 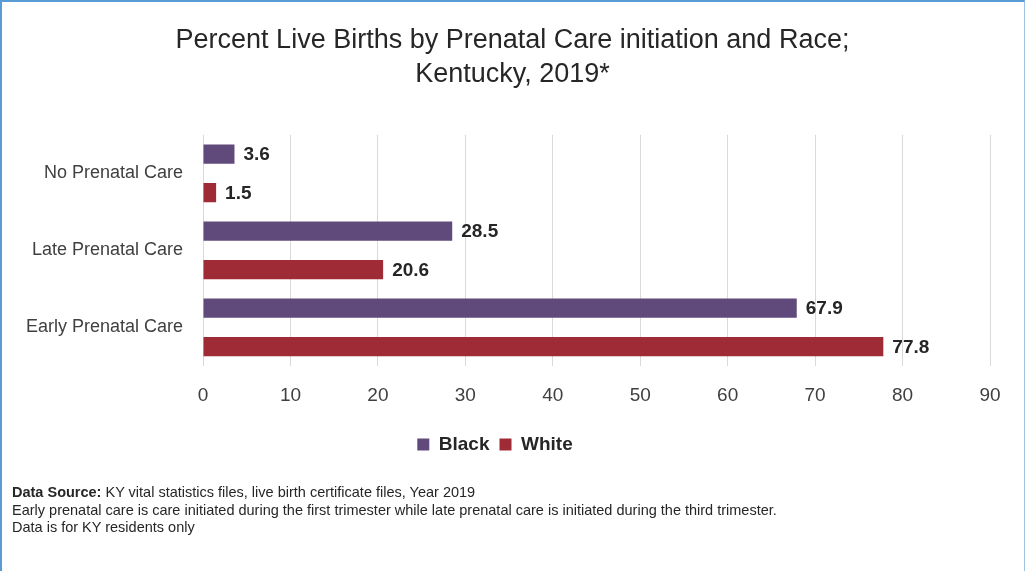 What do you see at coordinates (546, 443) in the screenshot?
I see `legend-label: White` at bounding box center [546, 443].